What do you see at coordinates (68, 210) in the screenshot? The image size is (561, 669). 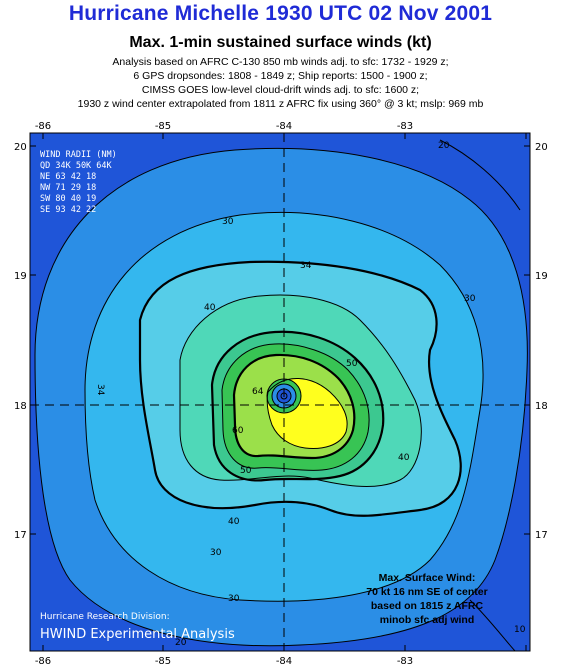 I see `wind-radii-row-se: SE 93 42 22` at bounding box center [68, 210].